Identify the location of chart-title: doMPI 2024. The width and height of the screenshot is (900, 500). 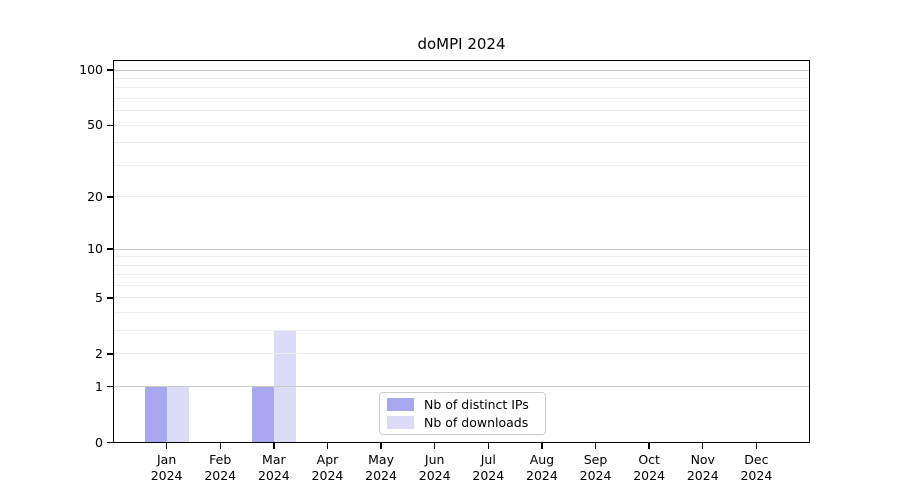
(461, 44).